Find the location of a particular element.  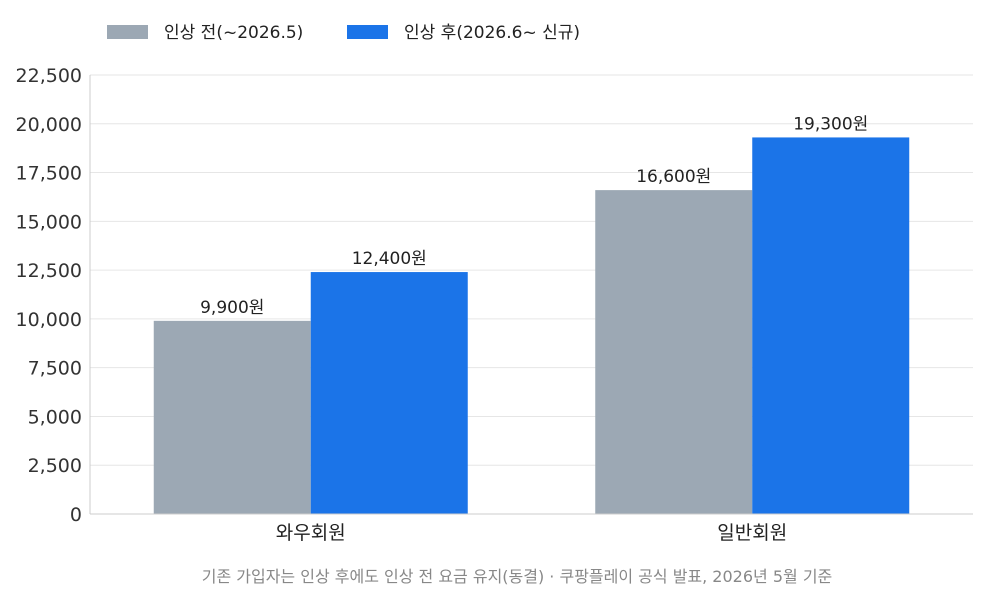

y-tick-label: 5,000 is located at coordinates (55, 417).